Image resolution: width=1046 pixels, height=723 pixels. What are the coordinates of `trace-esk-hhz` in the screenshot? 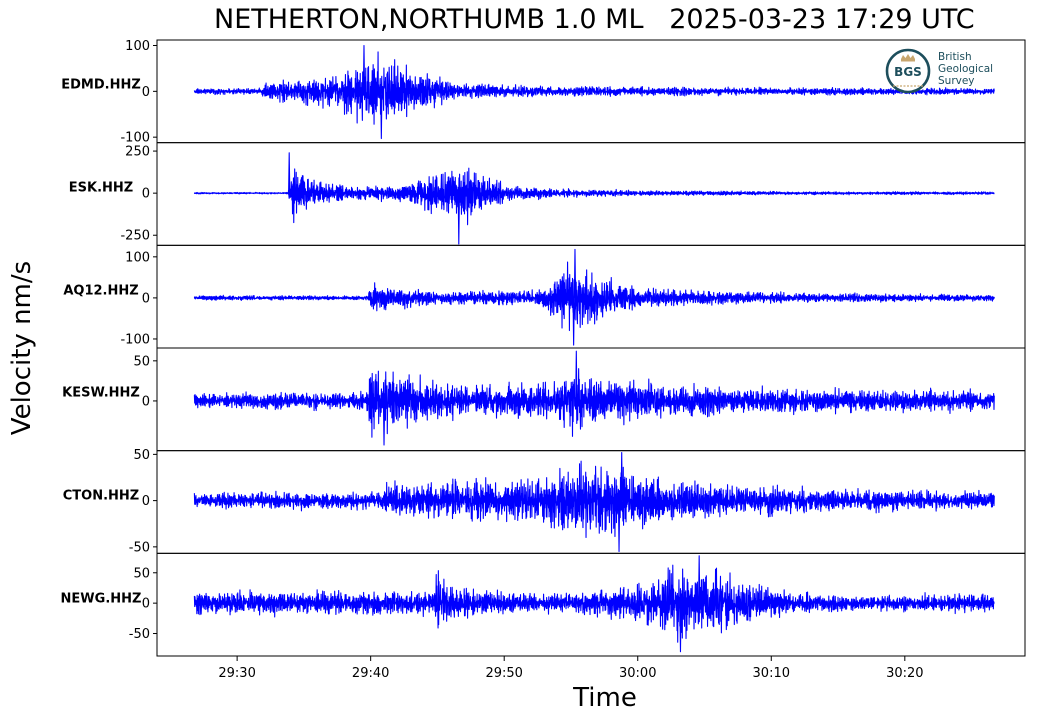 It's located at (594, 198).